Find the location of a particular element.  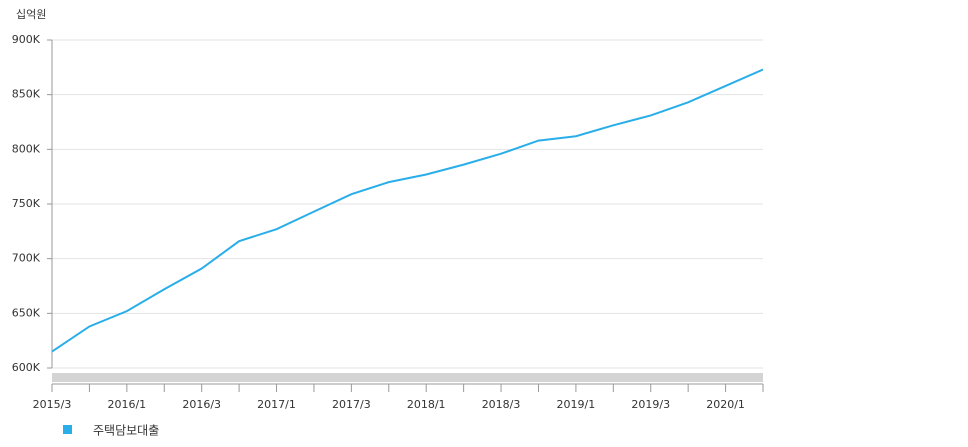

y-unit: 십억원 is located at coordinates (31, 14).